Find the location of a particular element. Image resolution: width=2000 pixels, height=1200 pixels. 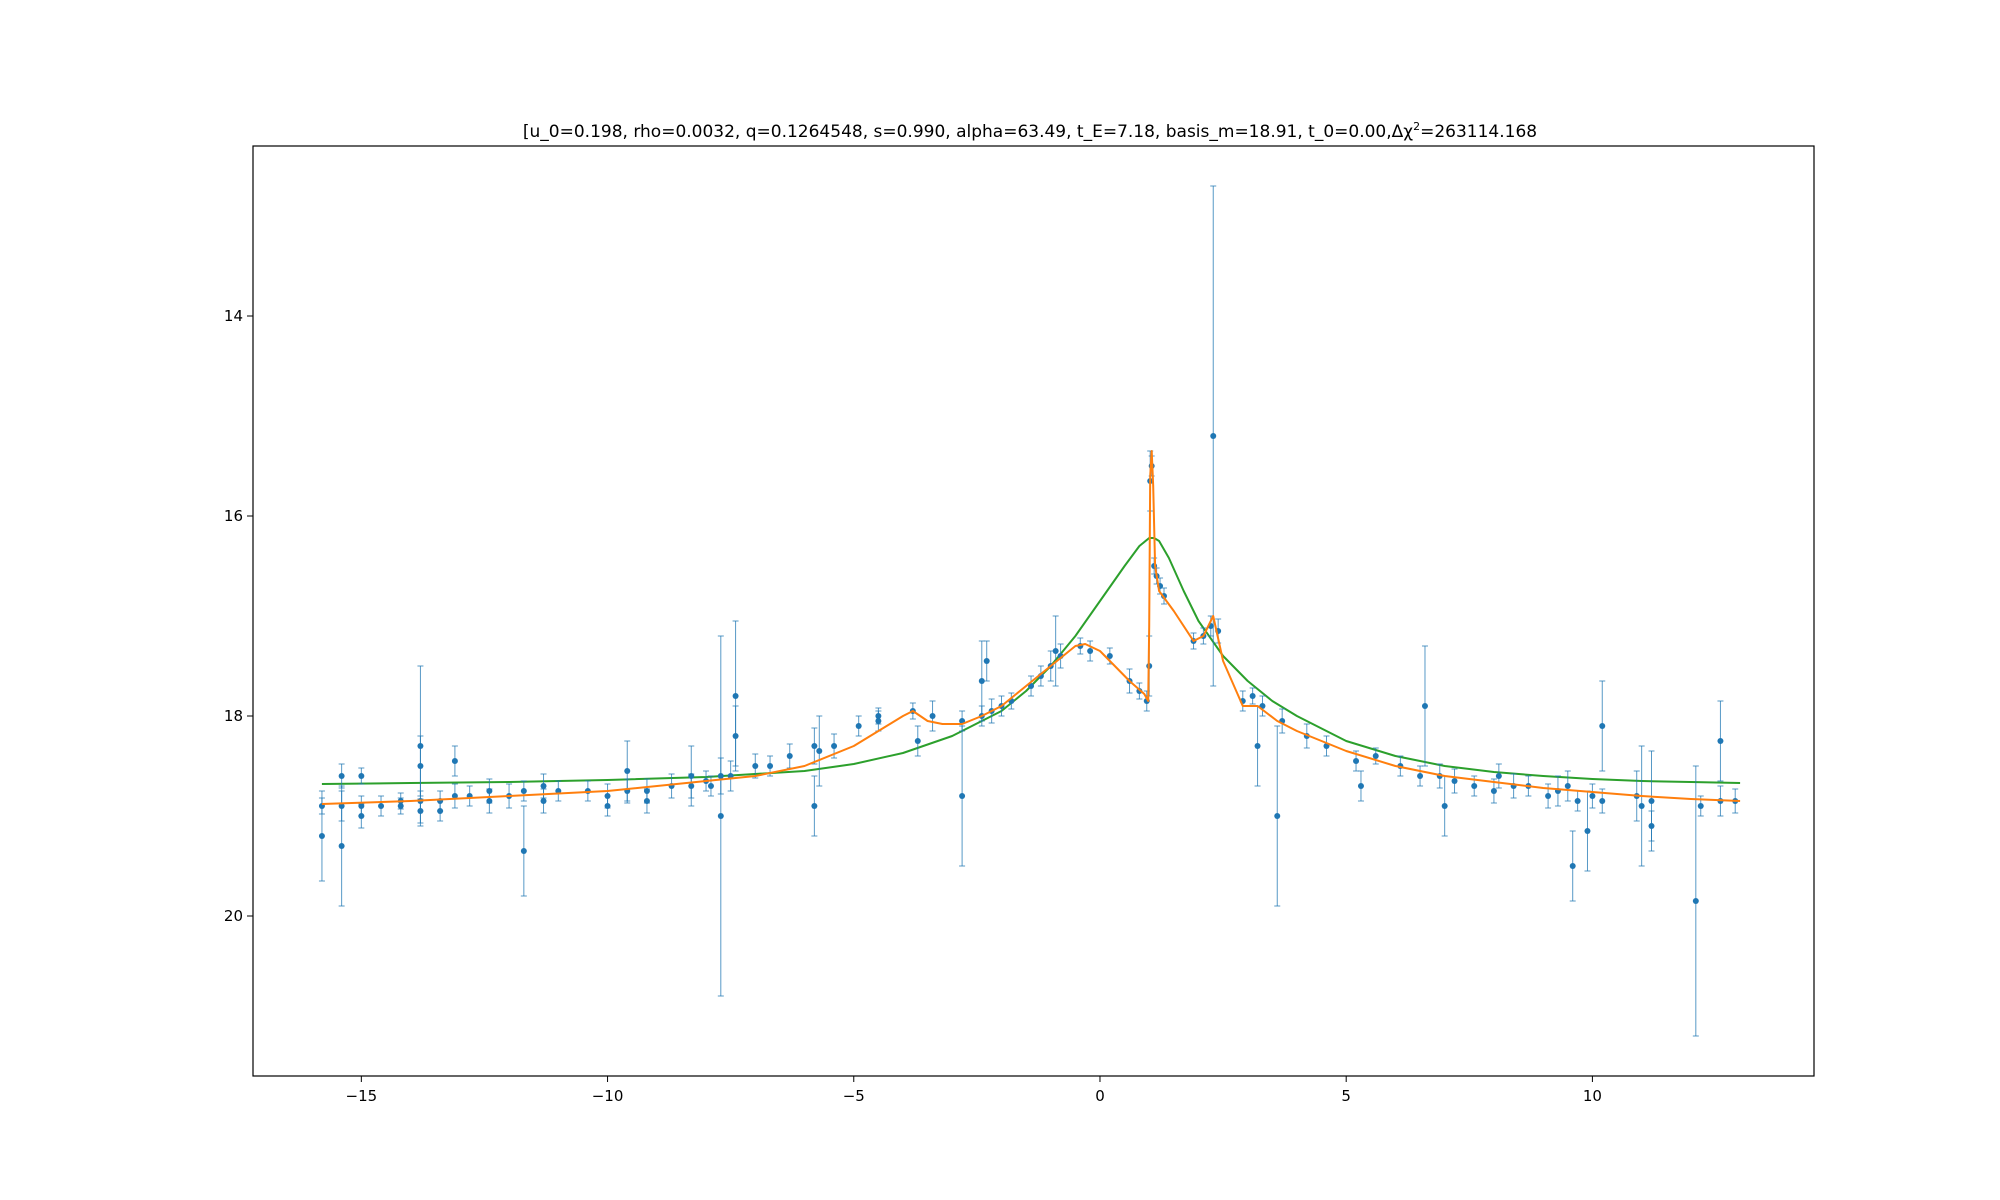

point-lens-model-curve is located at coordinates (1031, 661).